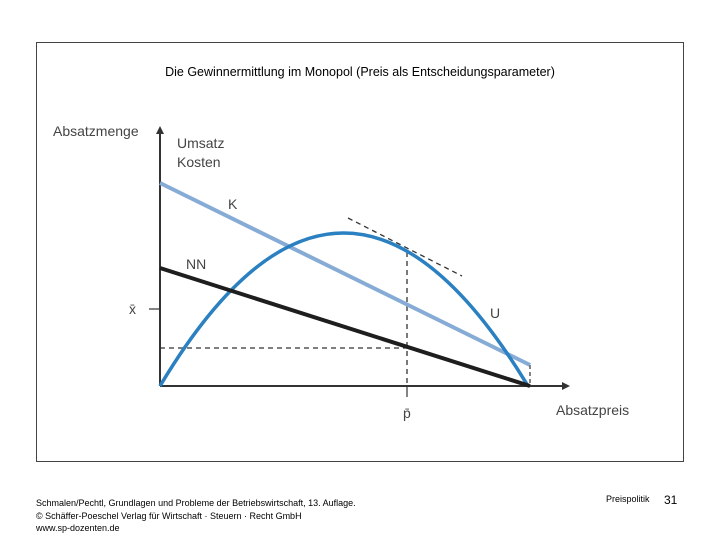  I want to click on footer-line-url: www.sp-dozenten.de, so click(78, 528).